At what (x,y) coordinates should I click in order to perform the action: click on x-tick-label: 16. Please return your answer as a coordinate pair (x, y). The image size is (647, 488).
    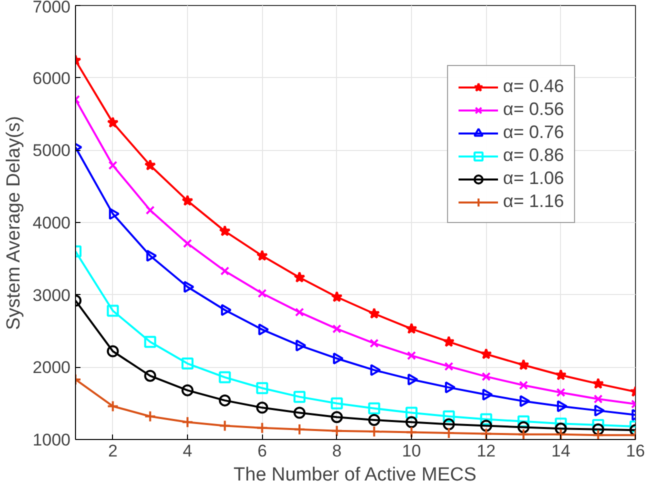
    Looking at the image, I should click on (635, 451).